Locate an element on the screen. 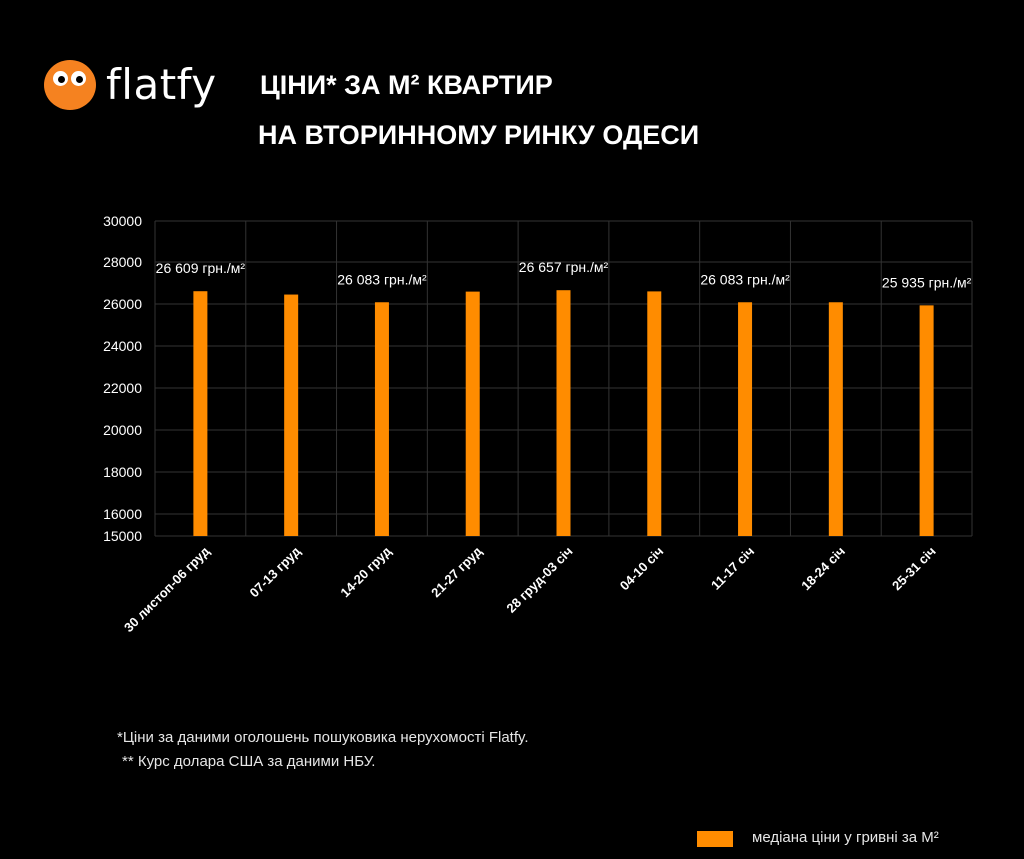 The width and height of the screenshot is (1024, 859). y-tick-label: 22000 is located at coordinates (122, 388).